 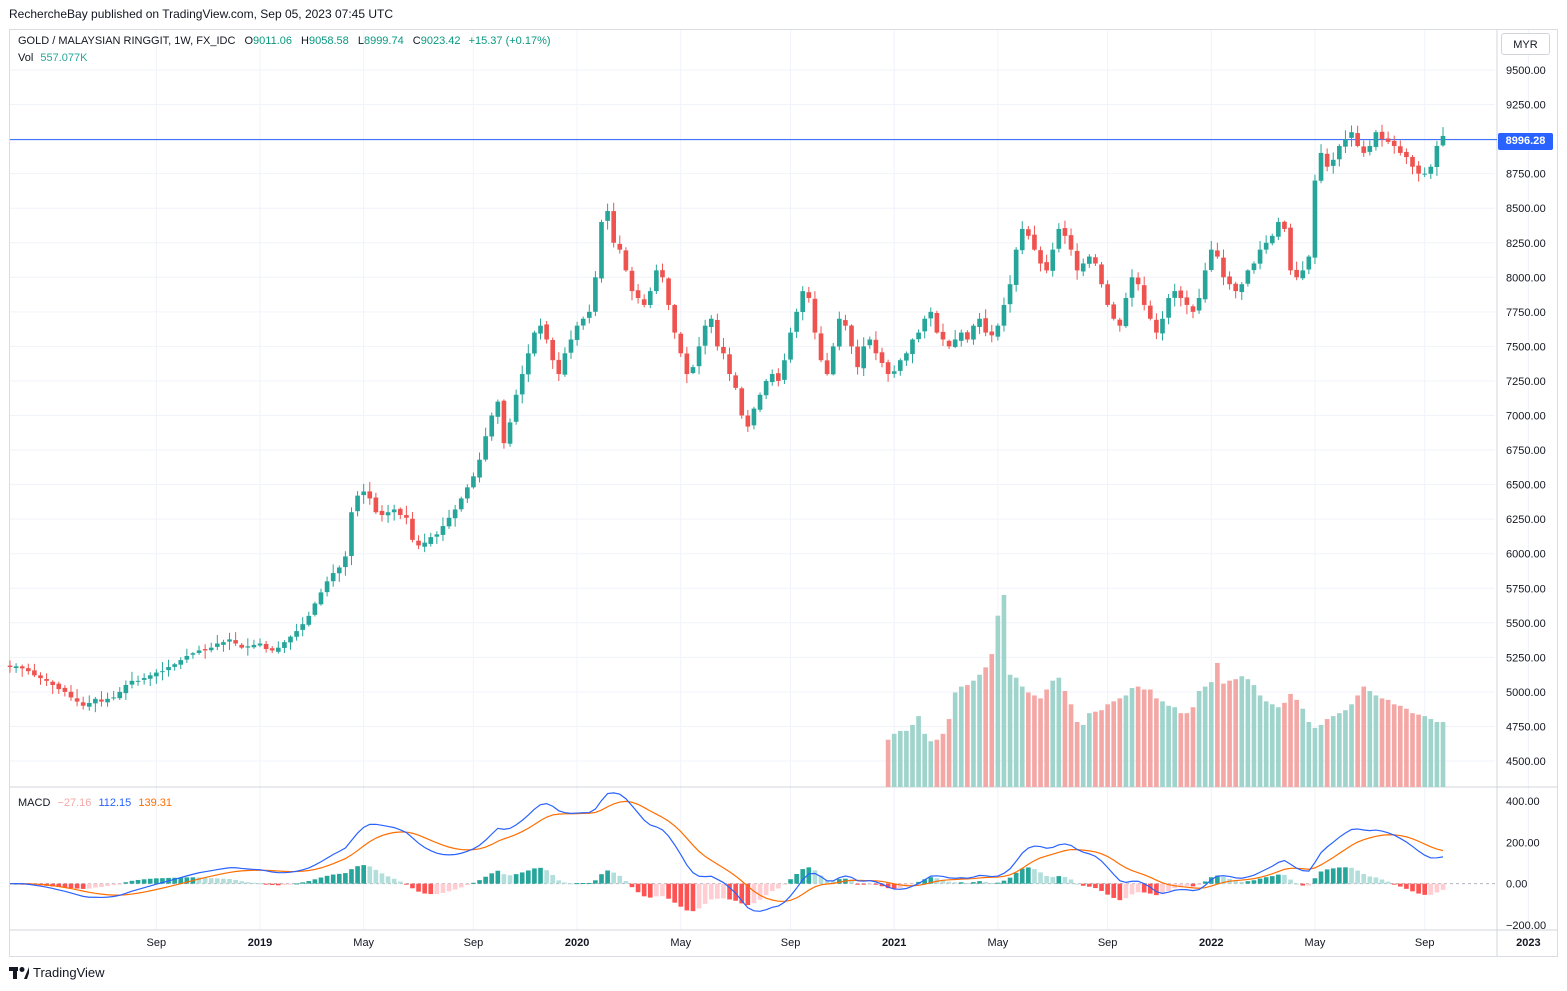 I want to click on macd-hist-value: −27.16, so click(x=74, y=803).